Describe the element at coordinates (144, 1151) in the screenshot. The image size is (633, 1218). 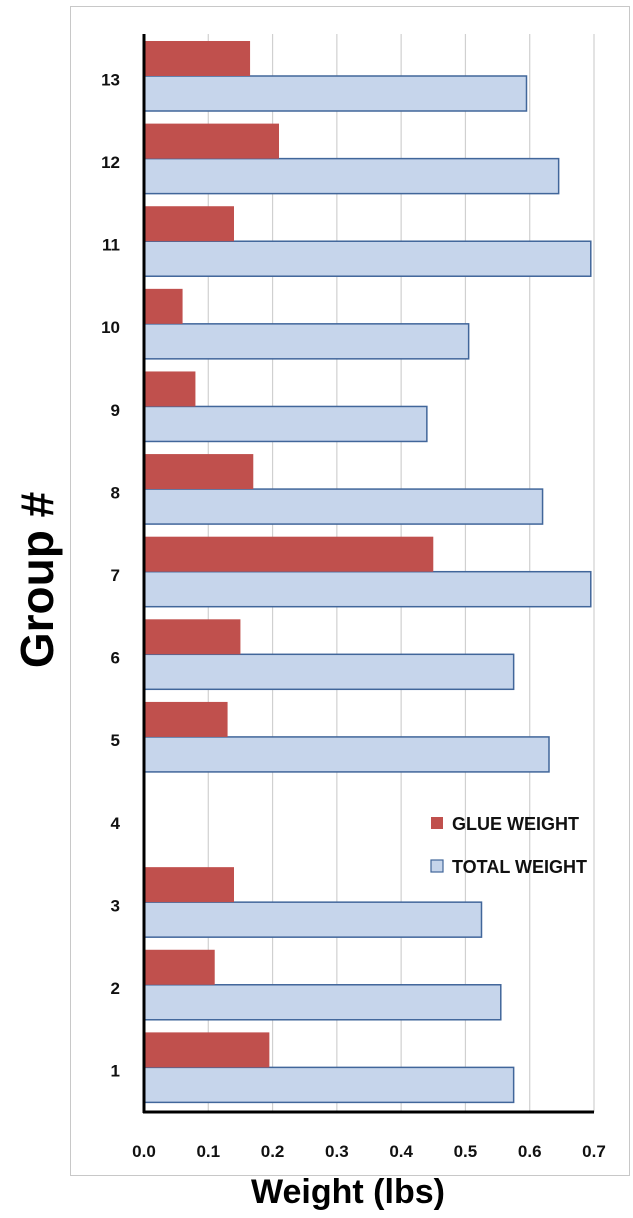
I see `x-tick-label: 0.0` at that location.